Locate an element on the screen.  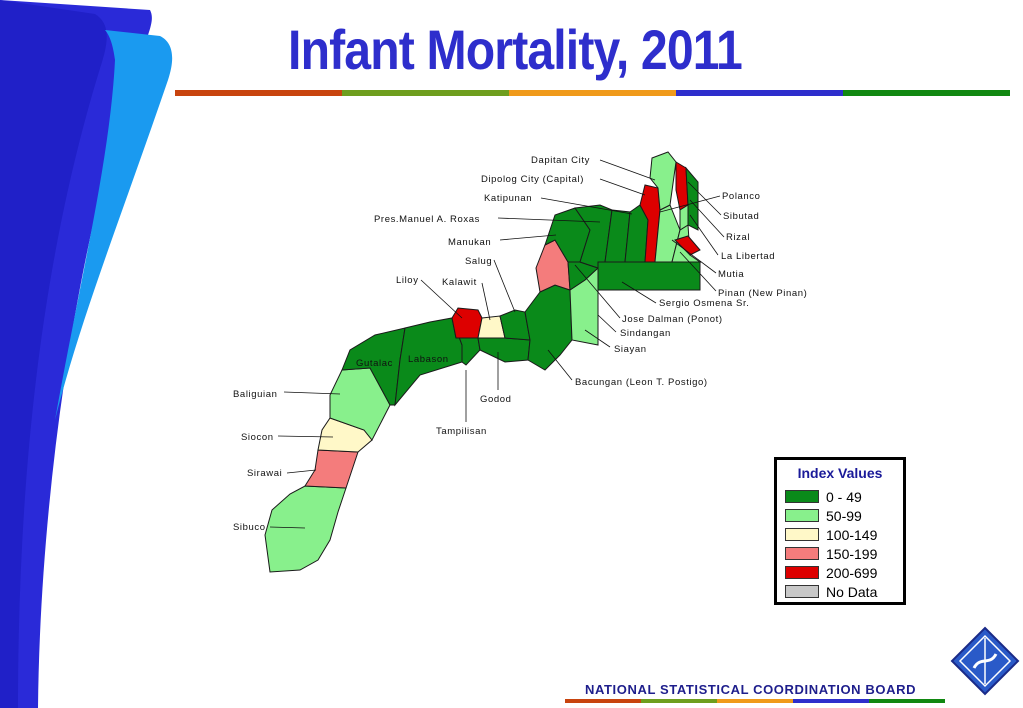
label-jose-dalman: Jose Dalman (Ponot) is located at coordinates (672, 319).